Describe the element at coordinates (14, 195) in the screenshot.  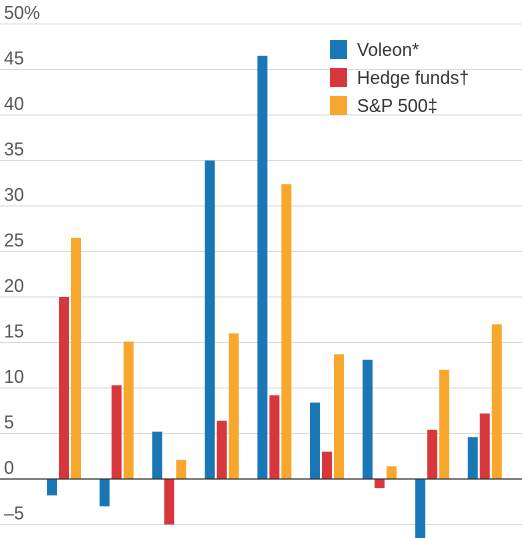
I see `y-tick-label: 30` at that location.